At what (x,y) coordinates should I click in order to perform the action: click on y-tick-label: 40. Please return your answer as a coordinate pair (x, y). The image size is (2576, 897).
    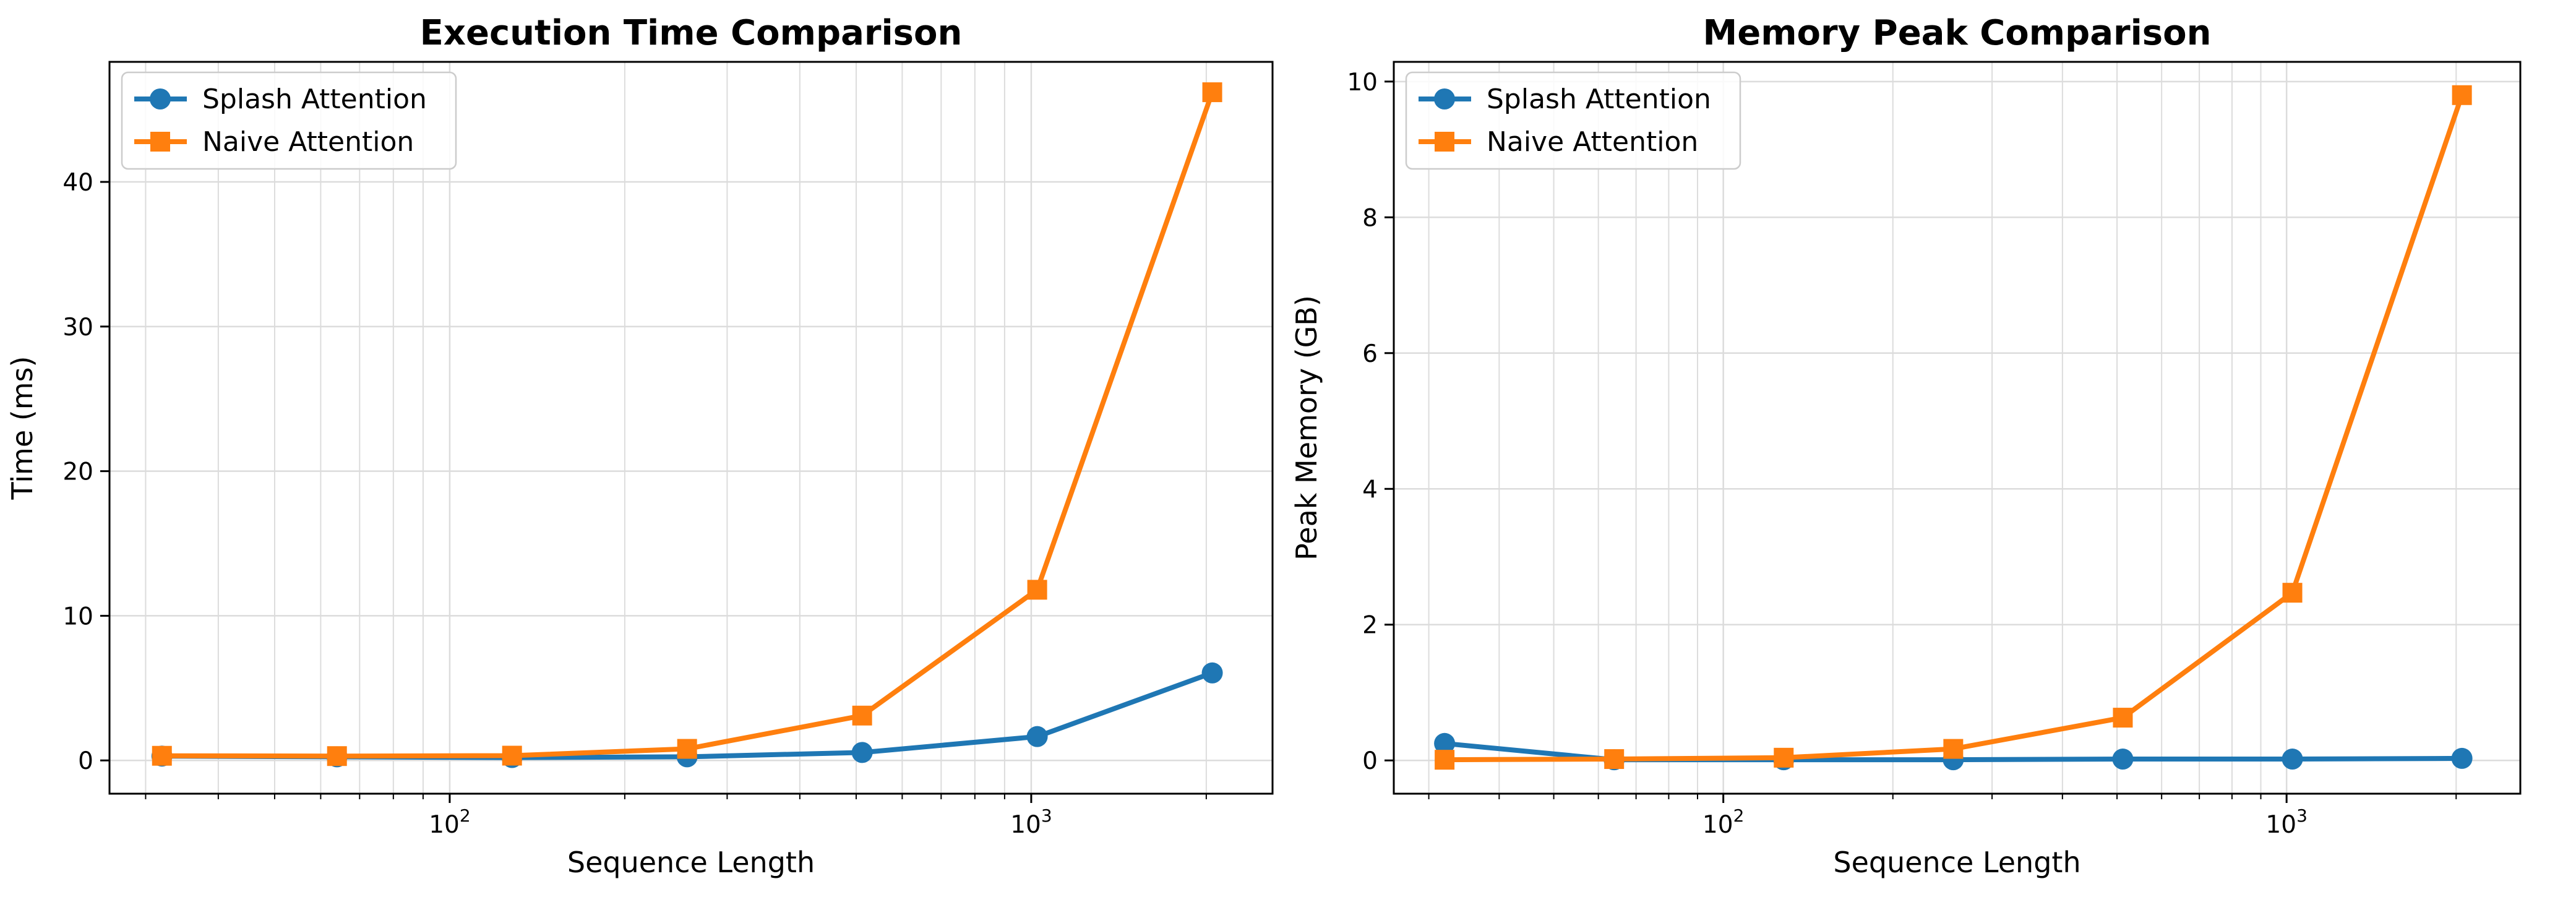
    Looking at the image, I should click on (77, 183).